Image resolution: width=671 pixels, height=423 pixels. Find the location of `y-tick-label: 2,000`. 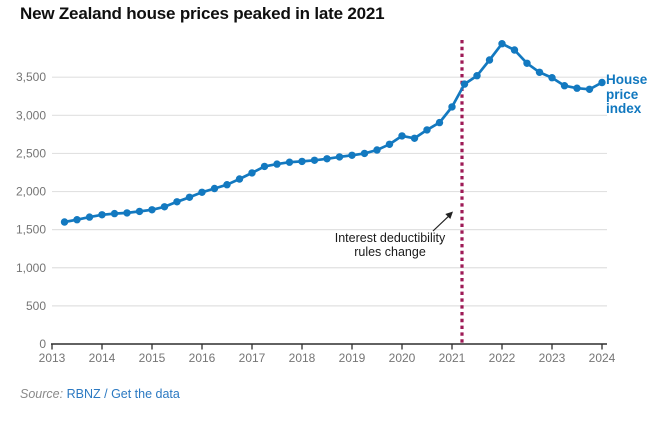

y-tick-label: 2,000 is located at coordinates (31, 192).